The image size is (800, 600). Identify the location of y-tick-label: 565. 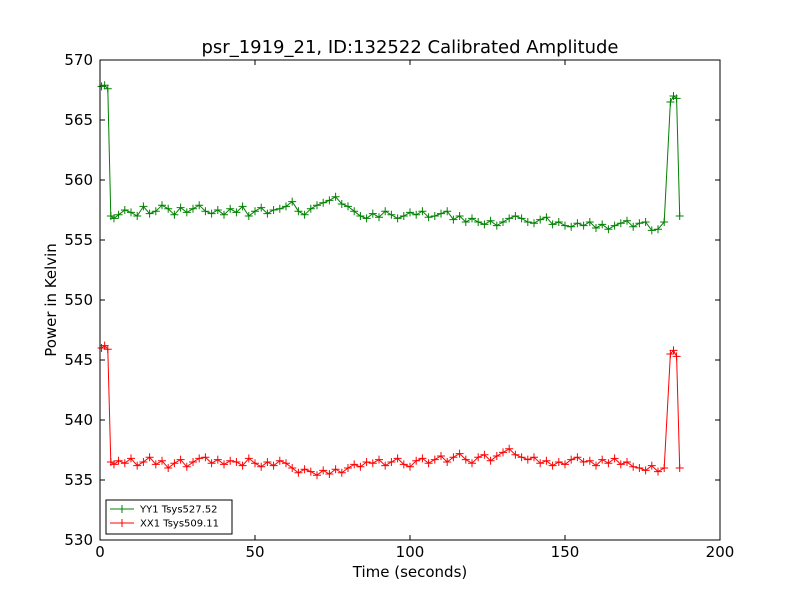
(78, 120).